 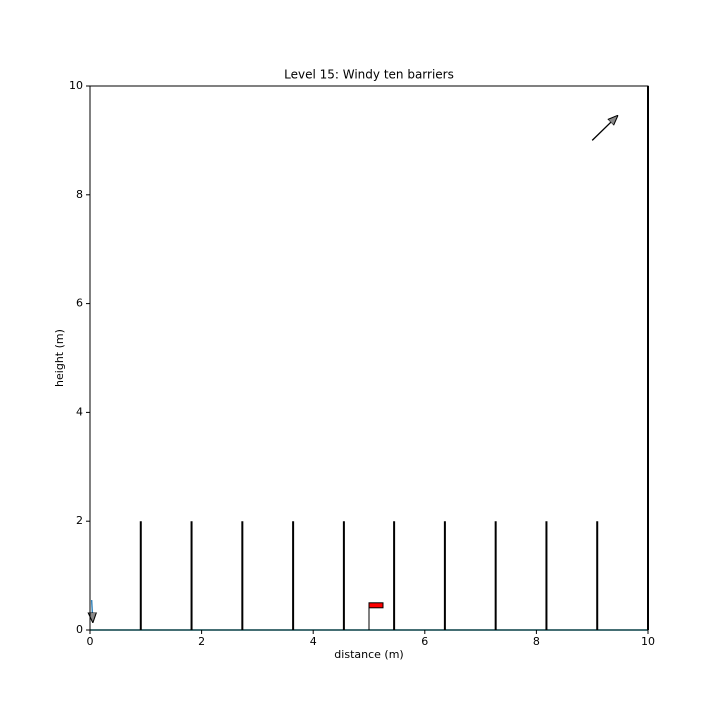 What do you see at coordinates (90, 641) in the screenshot?
I see `x-tick-label: 0` at bounding box center [90, 641].